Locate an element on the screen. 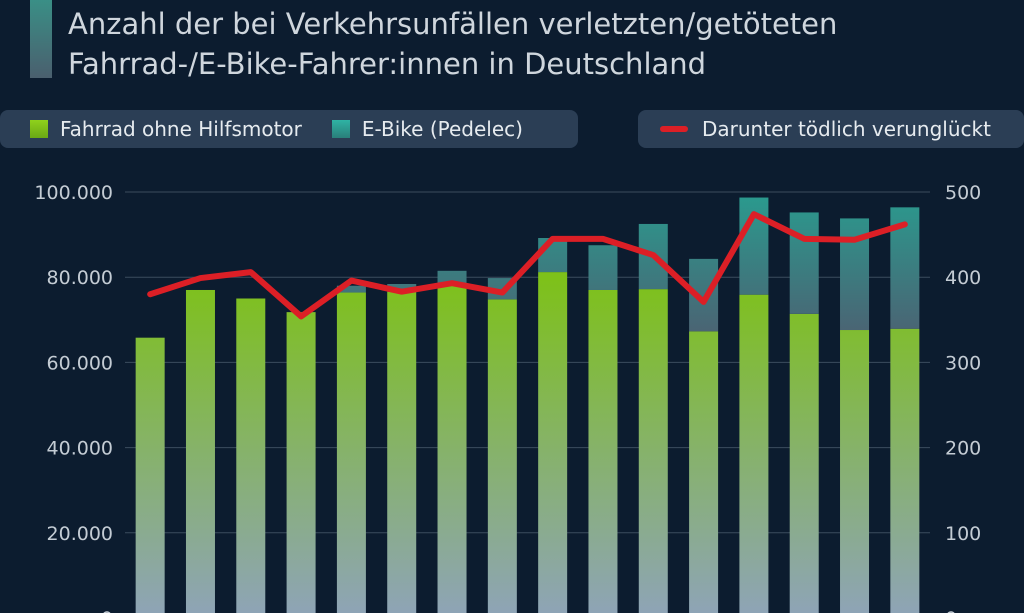 The width and height of the screenshot is (1024, 613). y-tick-left: 40.000 is located at coordinates (80, 449).